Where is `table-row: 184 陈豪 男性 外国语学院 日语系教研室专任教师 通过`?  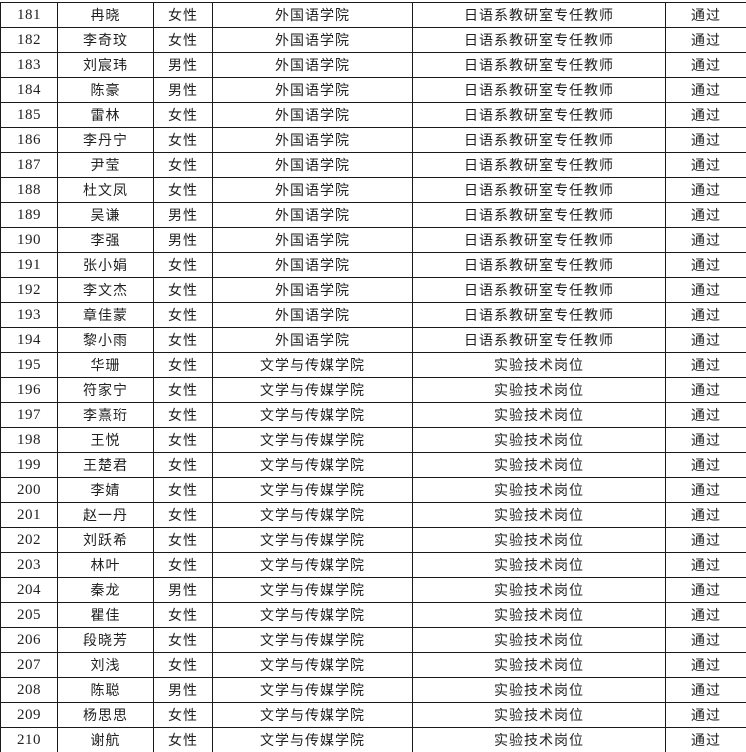
table-row: 184 陈豪 男性 外国语学院 日语系教研室专任教师 通过 is located at coordinates (373, 90).